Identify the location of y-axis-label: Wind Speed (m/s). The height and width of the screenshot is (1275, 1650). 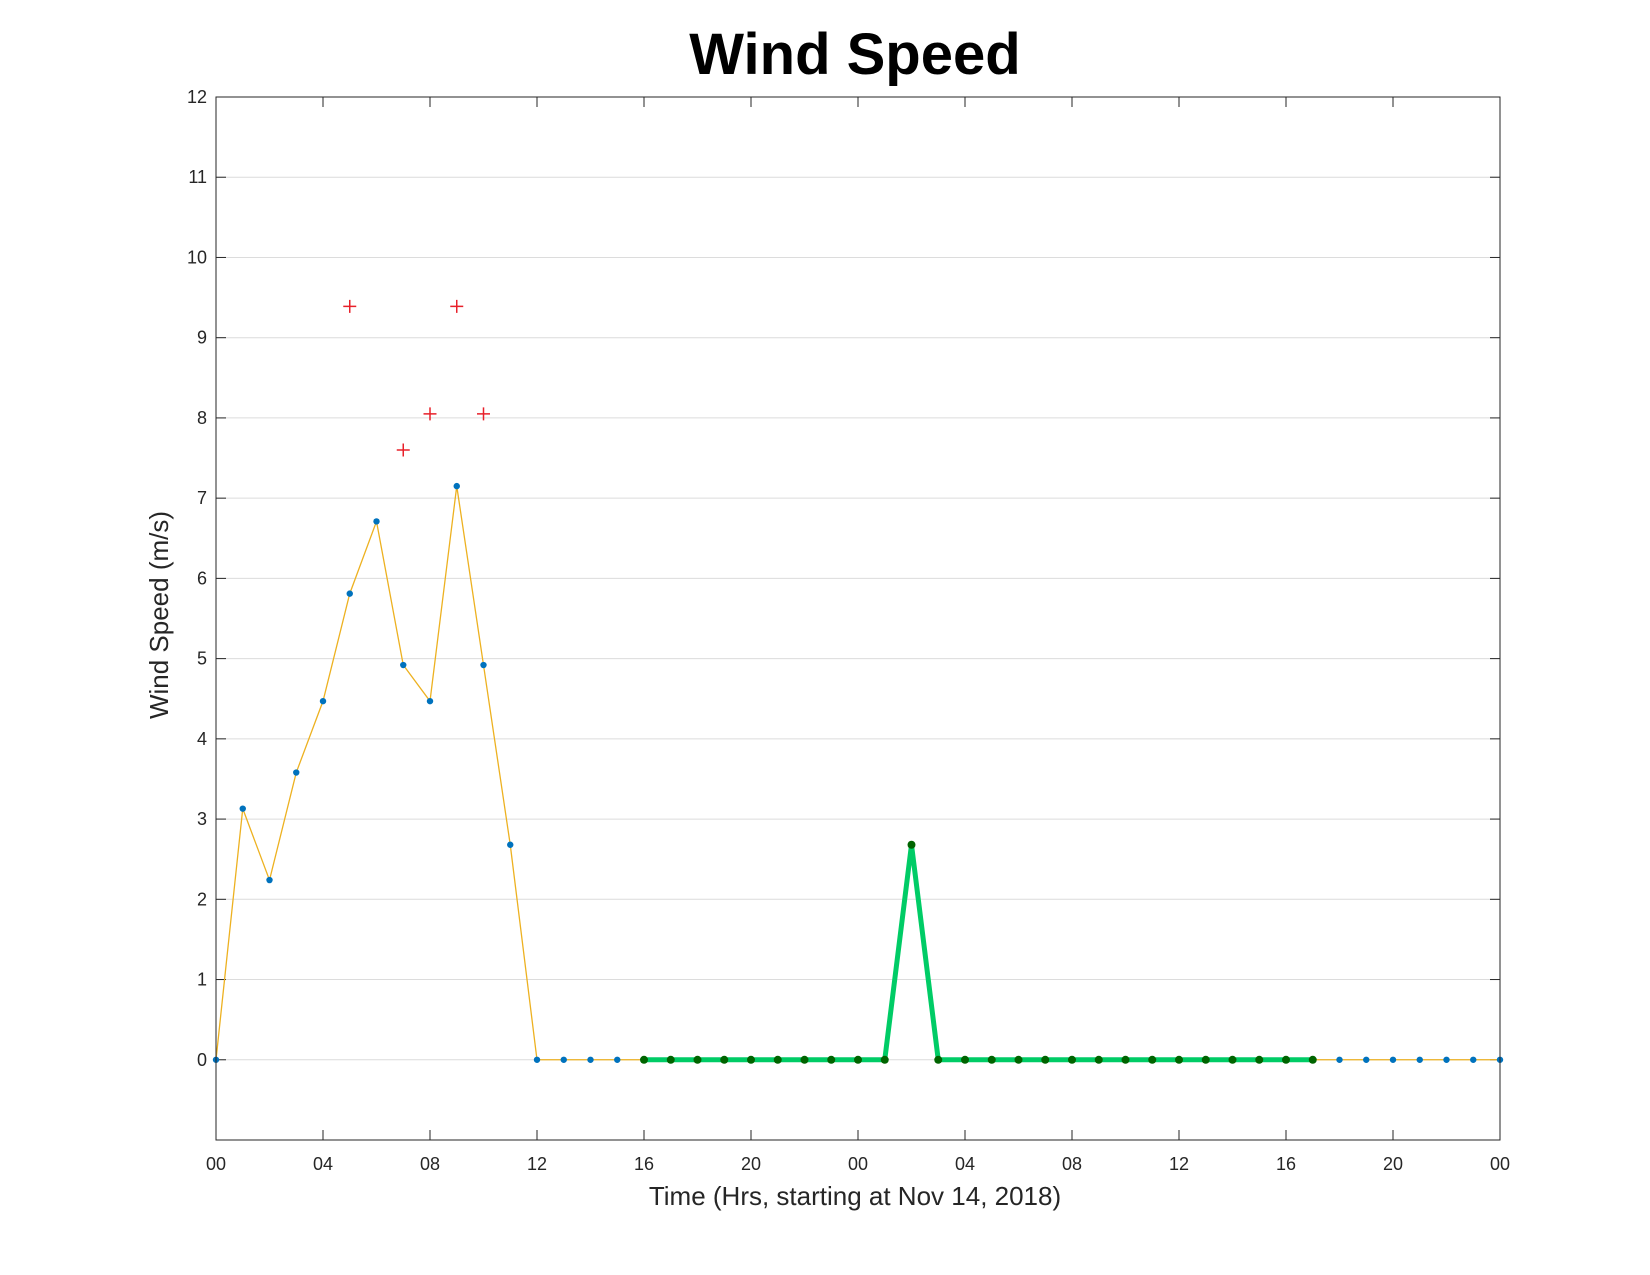
(159, 615).